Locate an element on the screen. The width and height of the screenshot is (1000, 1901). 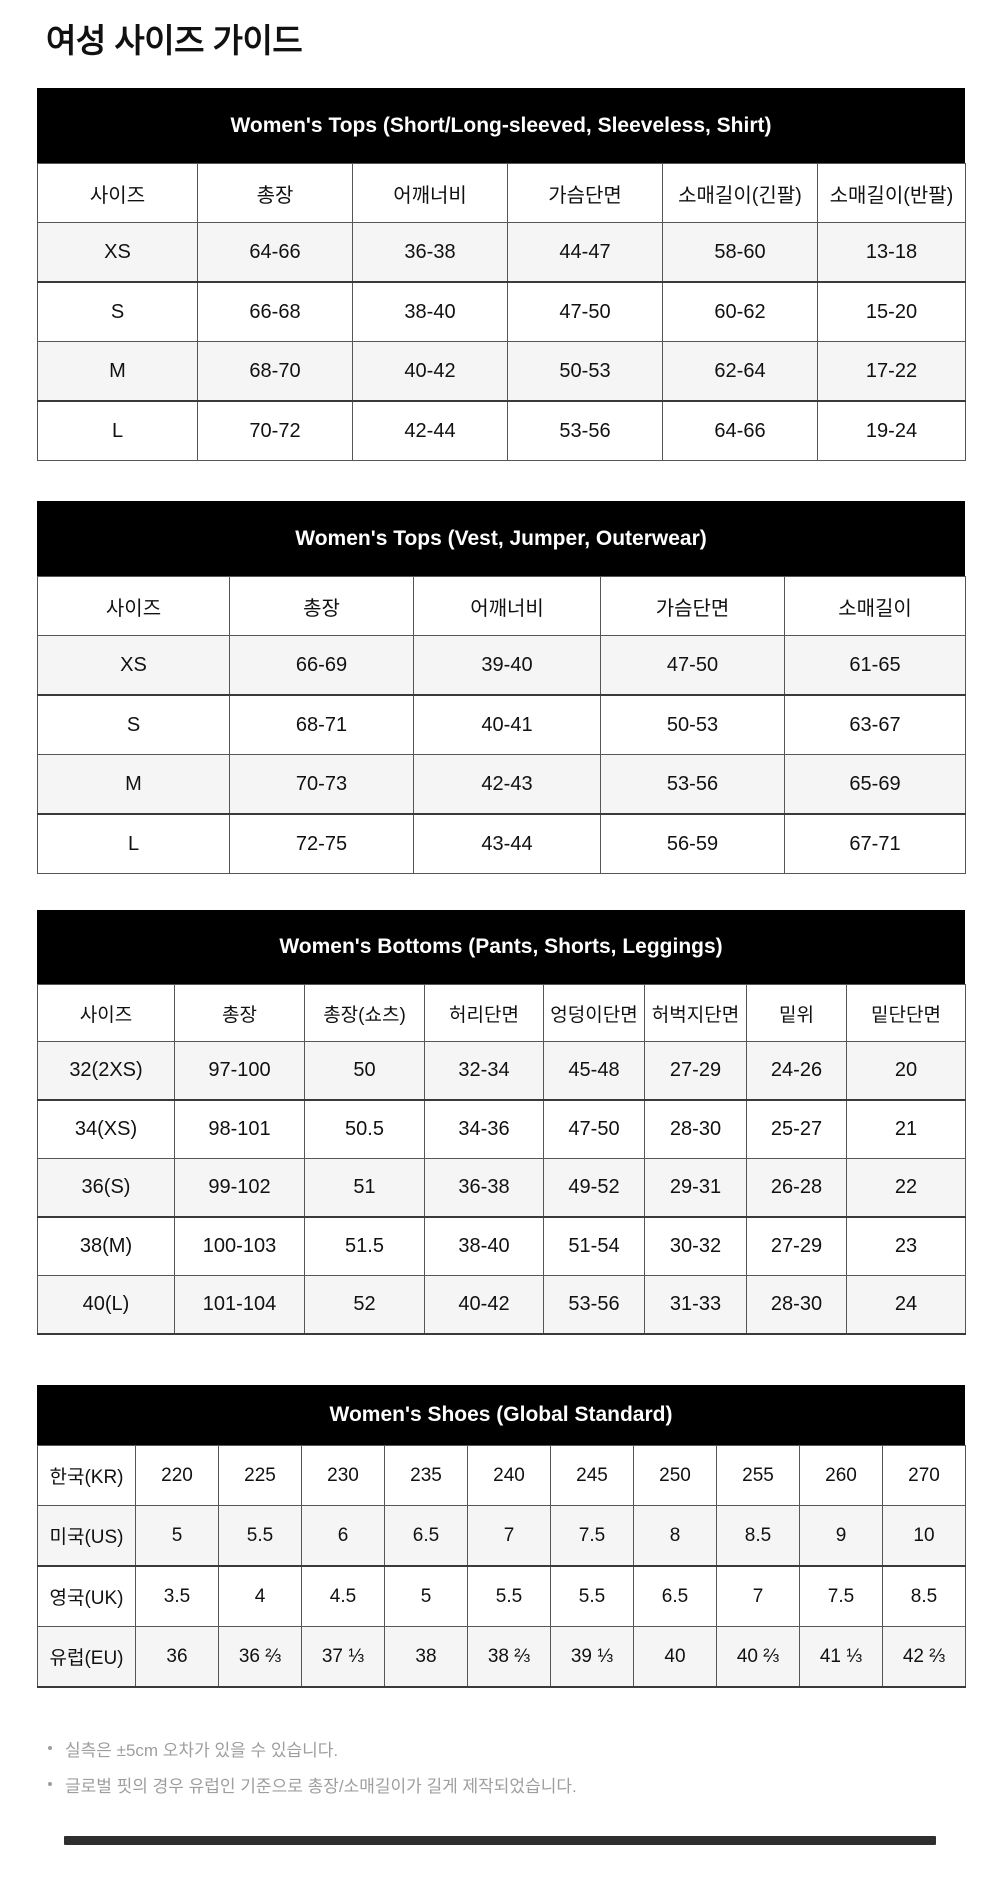
table-row: 36(S) 99-102 51 36-38 49-52 29-31 26-28 22 is located at coordinates (501, 1188).